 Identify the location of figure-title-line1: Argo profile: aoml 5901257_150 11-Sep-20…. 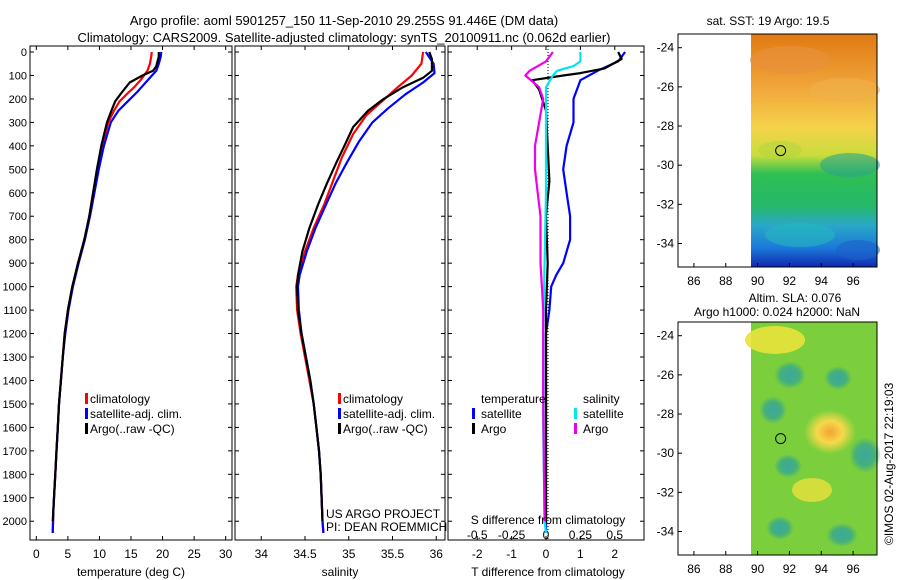
(344, 20).